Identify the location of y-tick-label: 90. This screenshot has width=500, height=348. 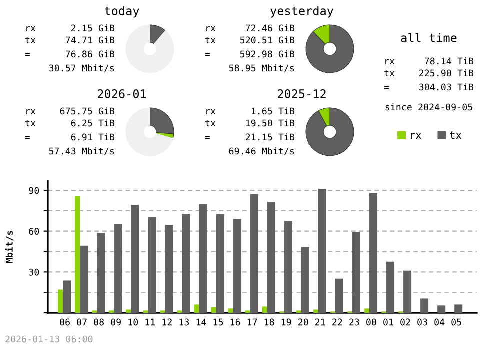
(34, 190).